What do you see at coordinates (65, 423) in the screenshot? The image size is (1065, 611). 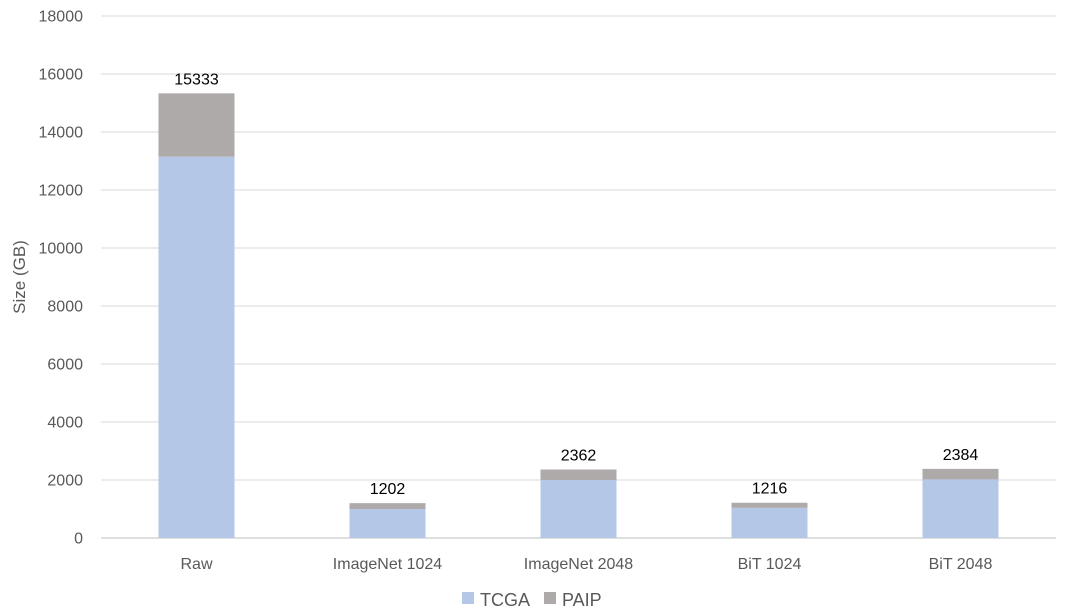 I see `y-tick-label: 4000` at bounding box center [65, 423].